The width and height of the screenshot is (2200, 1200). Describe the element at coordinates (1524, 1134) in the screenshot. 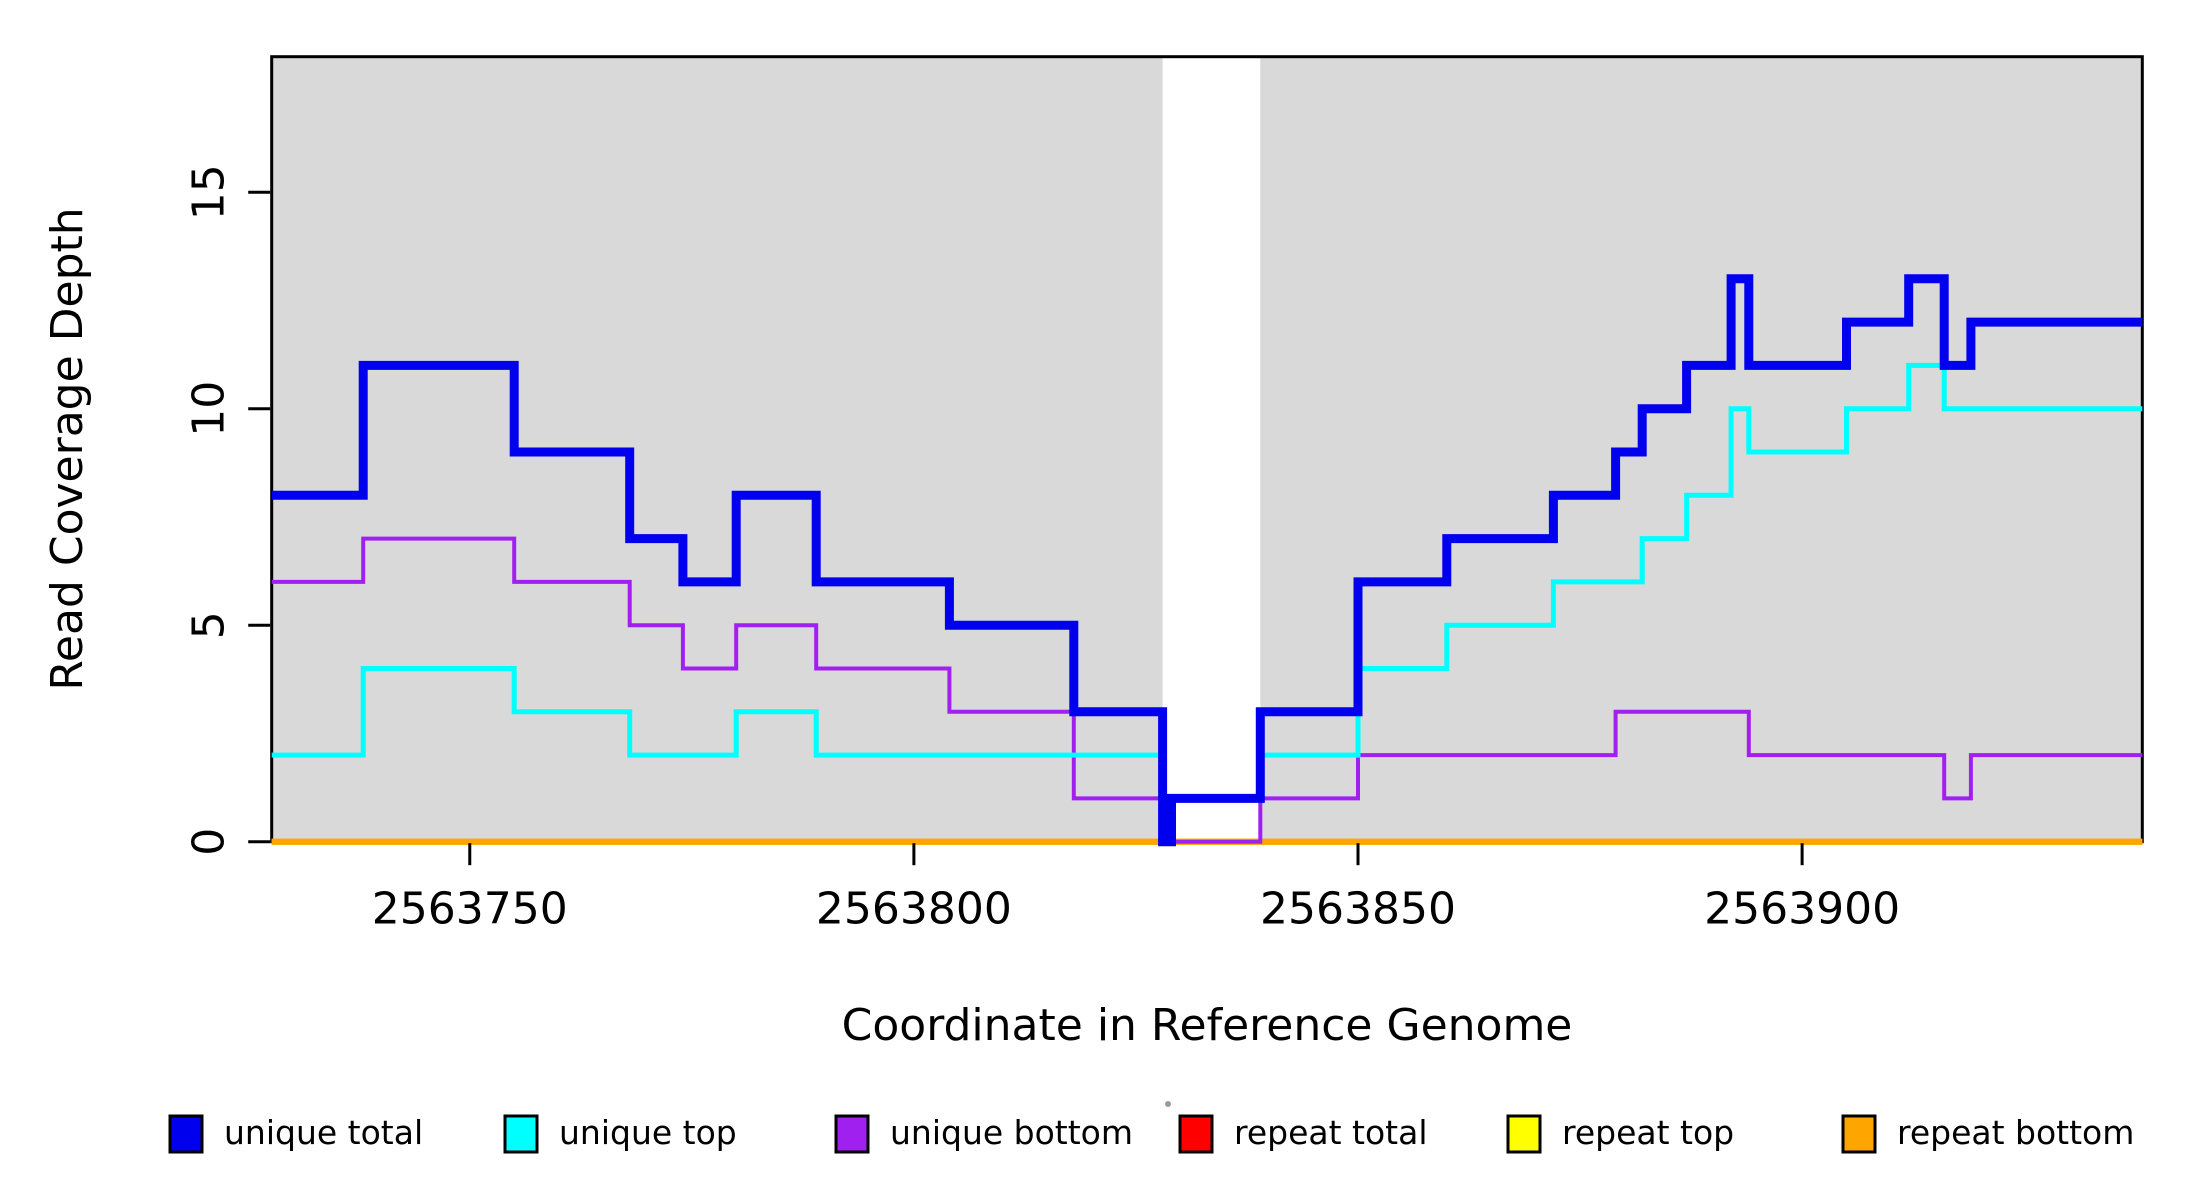

I see `legend-swatch-repeat-top` at that location.